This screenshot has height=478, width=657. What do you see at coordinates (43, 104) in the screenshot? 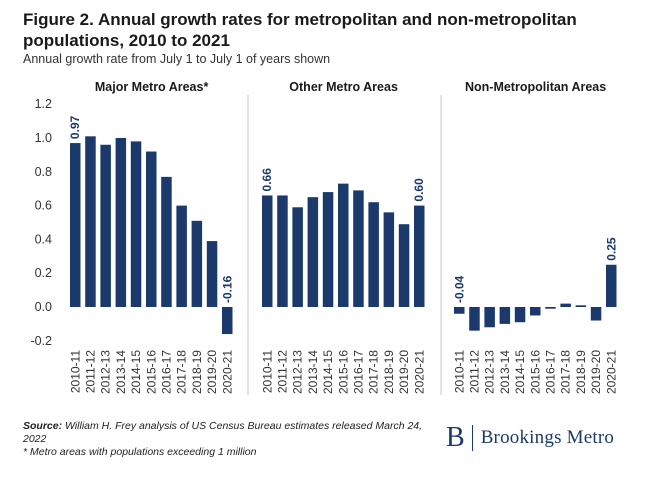
I see `y-tick-label: 1.2` at bounding box center [43, 104].